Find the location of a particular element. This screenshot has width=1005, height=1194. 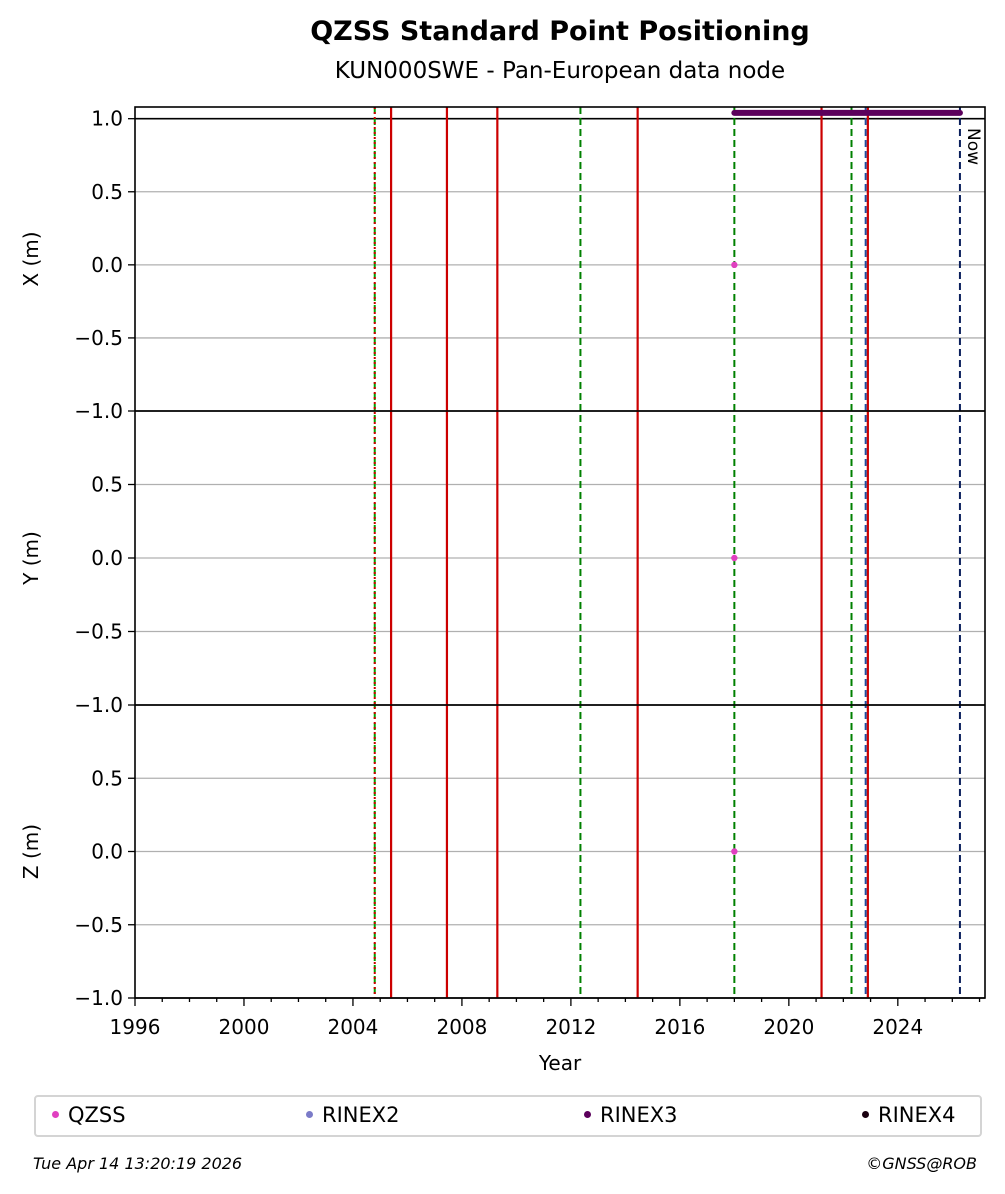

y-axis-label: Y (m) is located at coordinates (31, 558).